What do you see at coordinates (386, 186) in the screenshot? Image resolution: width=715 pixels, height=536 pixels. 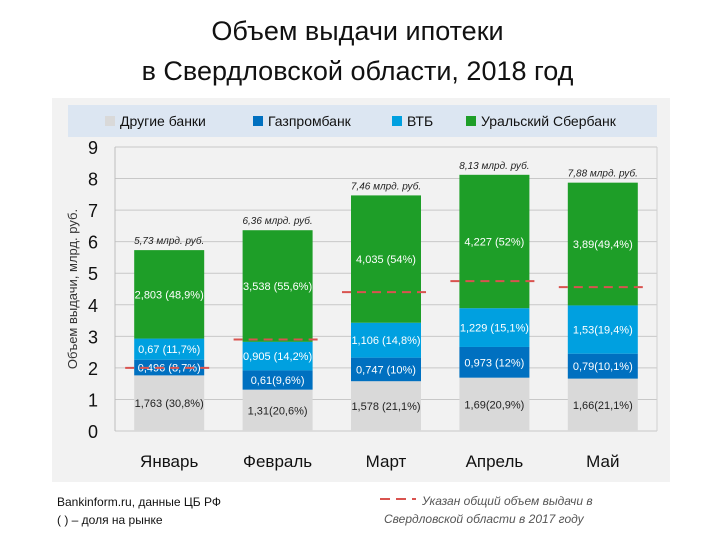 I see `total-label: 7,46 млрд. руб.` at bounding box center [386, 186].